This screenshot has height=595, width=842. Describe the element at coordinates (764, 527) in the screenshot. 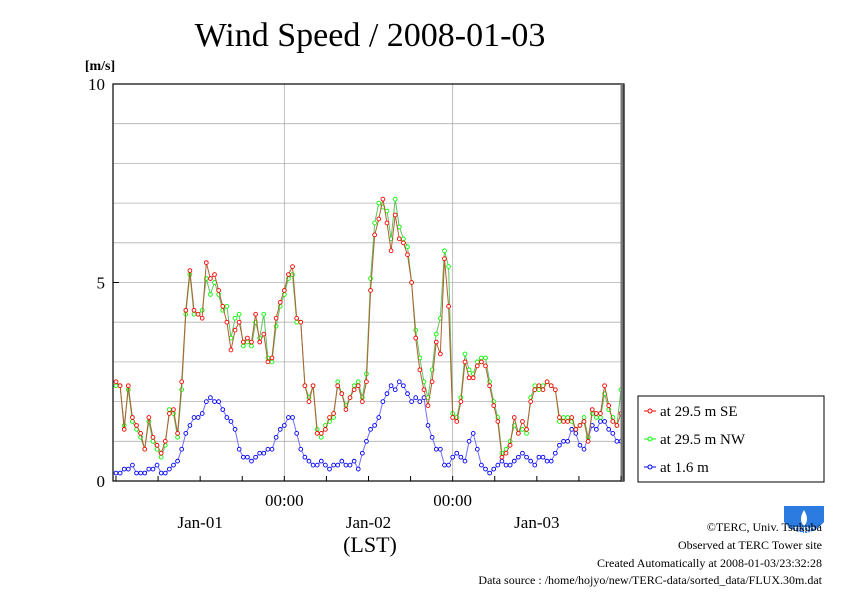

I see `footer-credit: ©TERC, Univ. Tsukuba` at that location.